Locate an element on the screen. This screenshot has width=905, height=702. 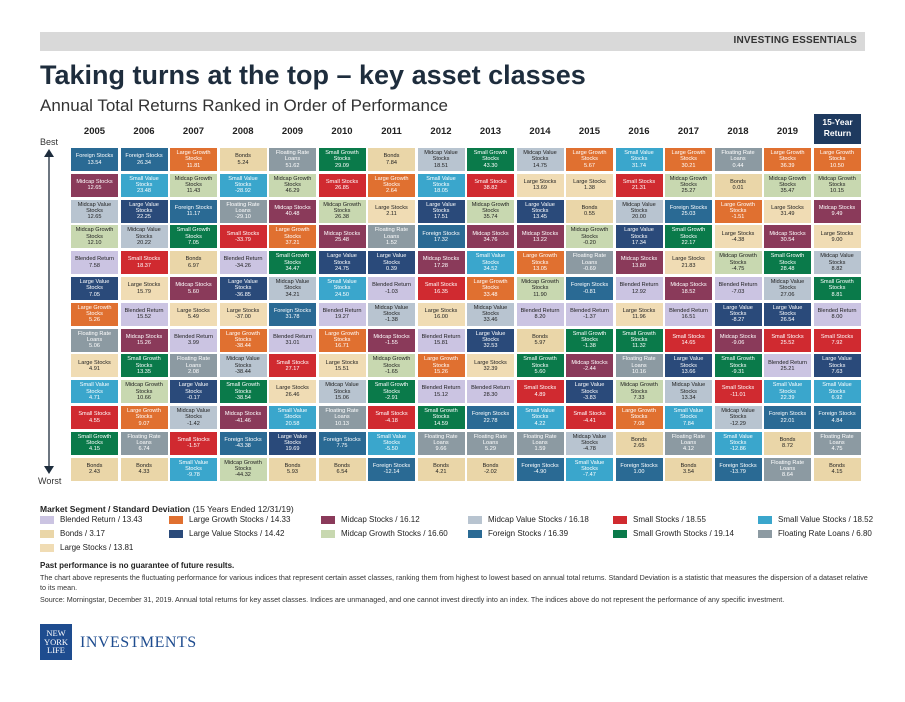
return-cell: Midcap Growth Stocks 46.29 is located at coordinates (292, 185).